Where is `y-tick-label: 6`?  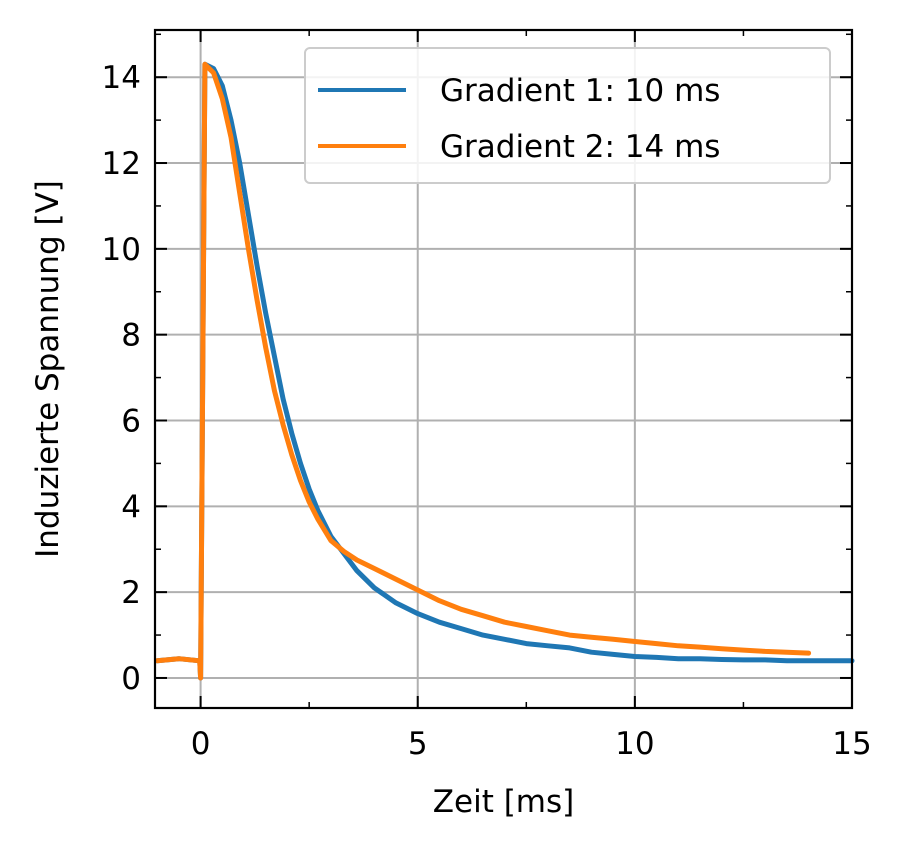
y-tick-label: 6 is located at coordinates (131, 421).